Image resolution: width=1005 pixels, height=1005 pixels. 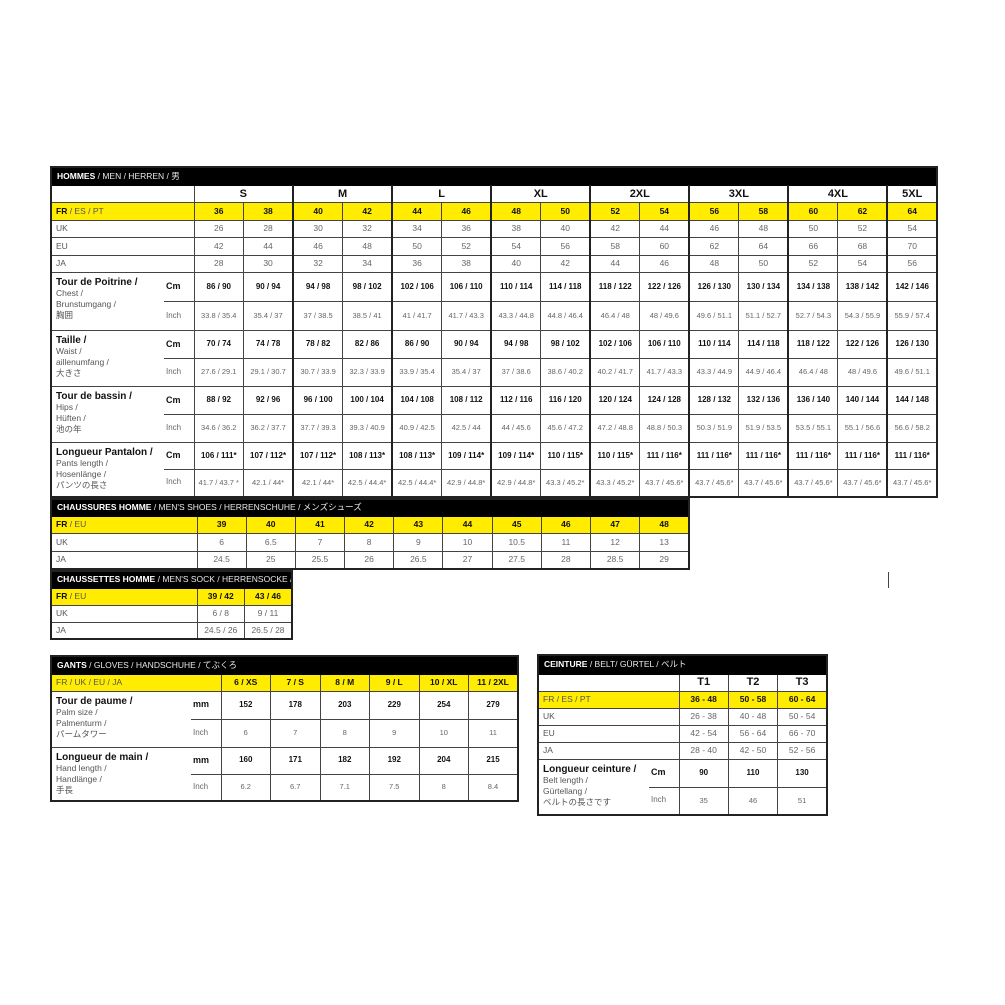 I want to click on measure-name-line: Tour de paume /, so click(x=94, y=701).